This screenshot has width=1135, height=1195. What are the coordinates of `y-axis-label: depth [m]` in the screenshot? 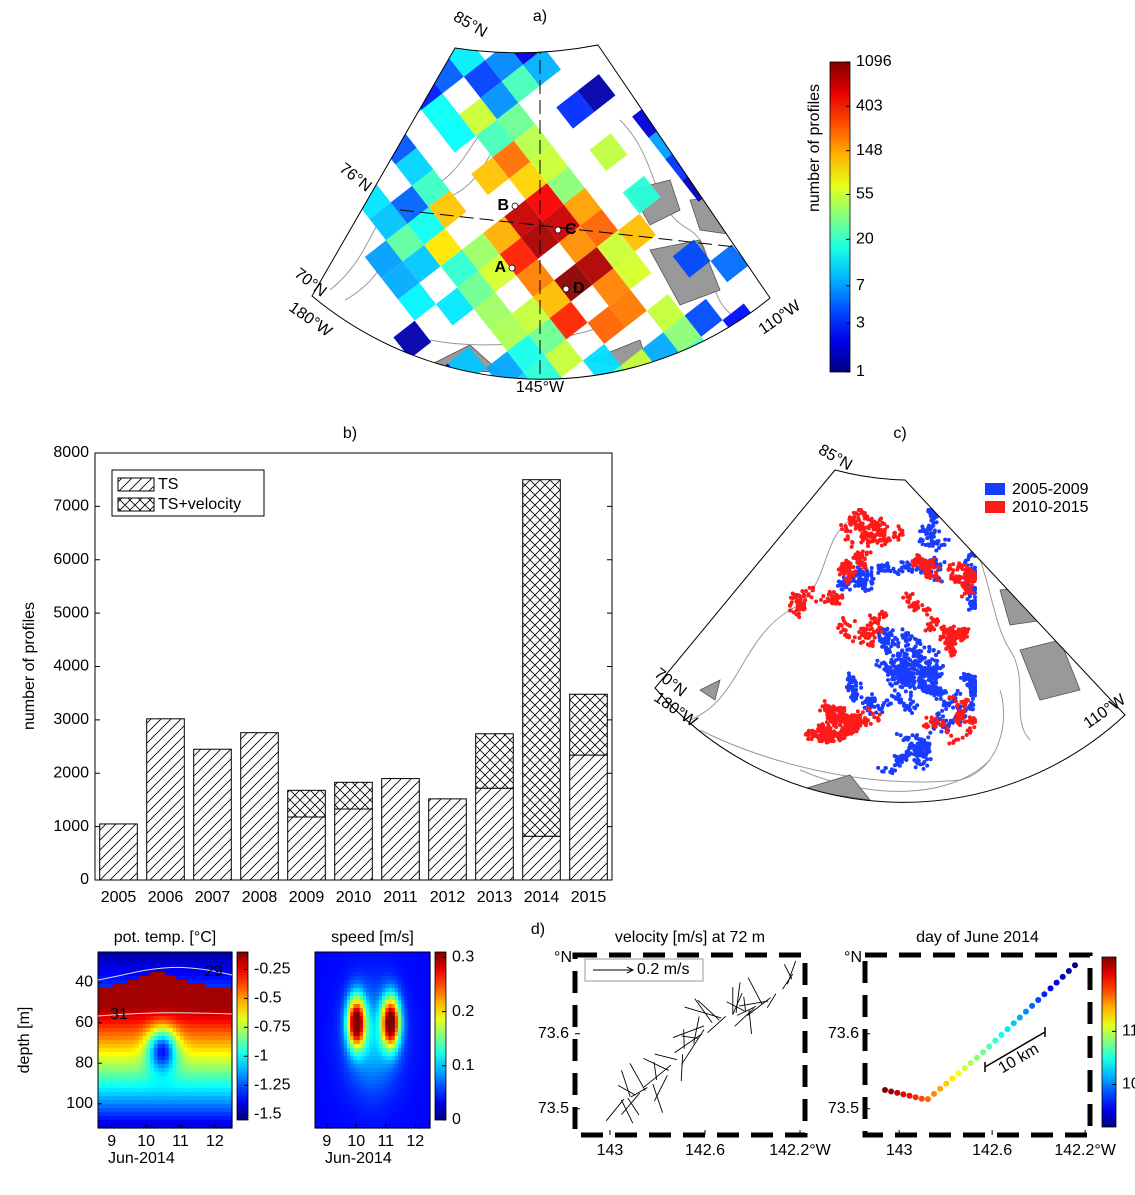 It's located at (24, 1040).